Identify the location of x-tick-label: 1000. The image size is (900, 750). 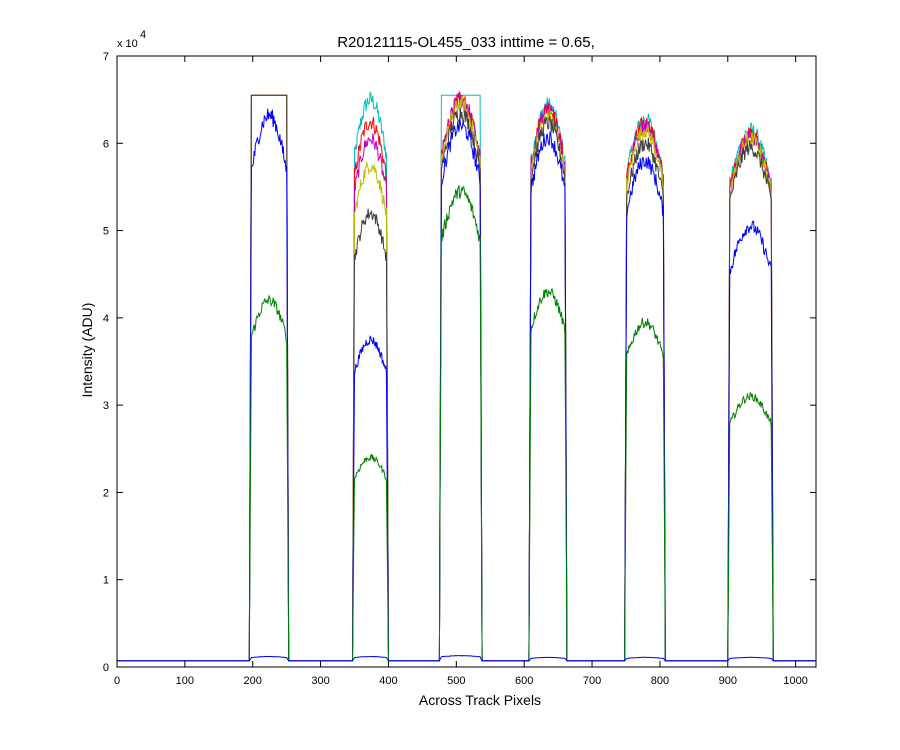
(795, 681).